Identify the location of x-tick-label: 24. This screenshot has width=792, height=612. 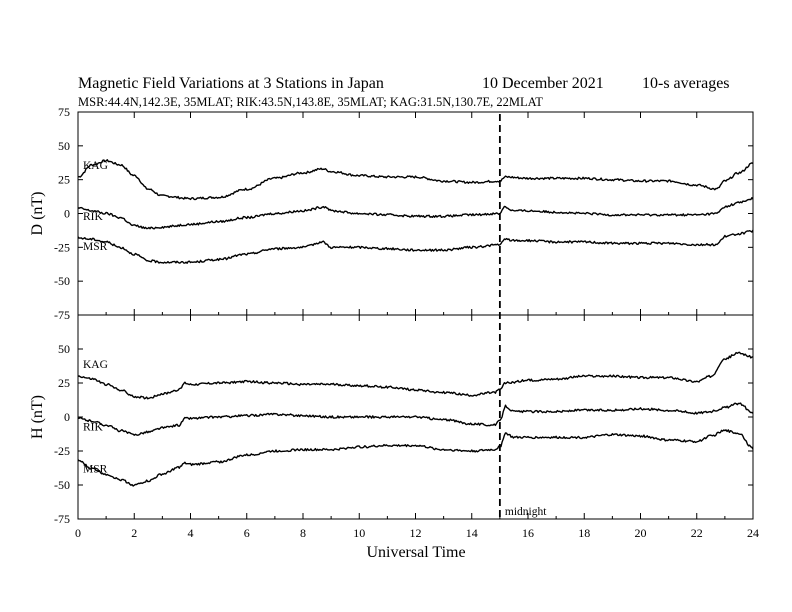
(753, 533).